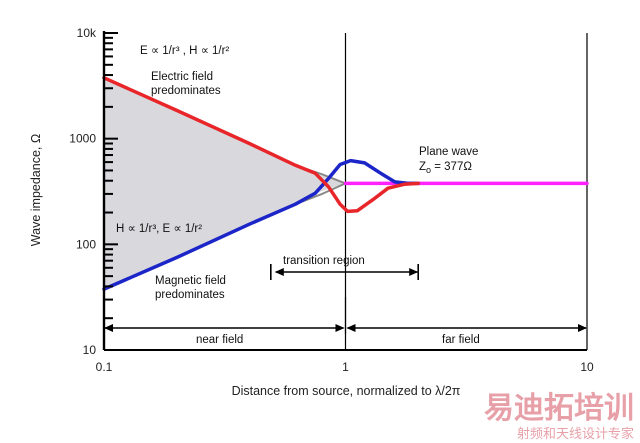 Image resolution: width=640 pixels, height=443 pixels. I want to click on near-field-label: near field, so click(219, 340).